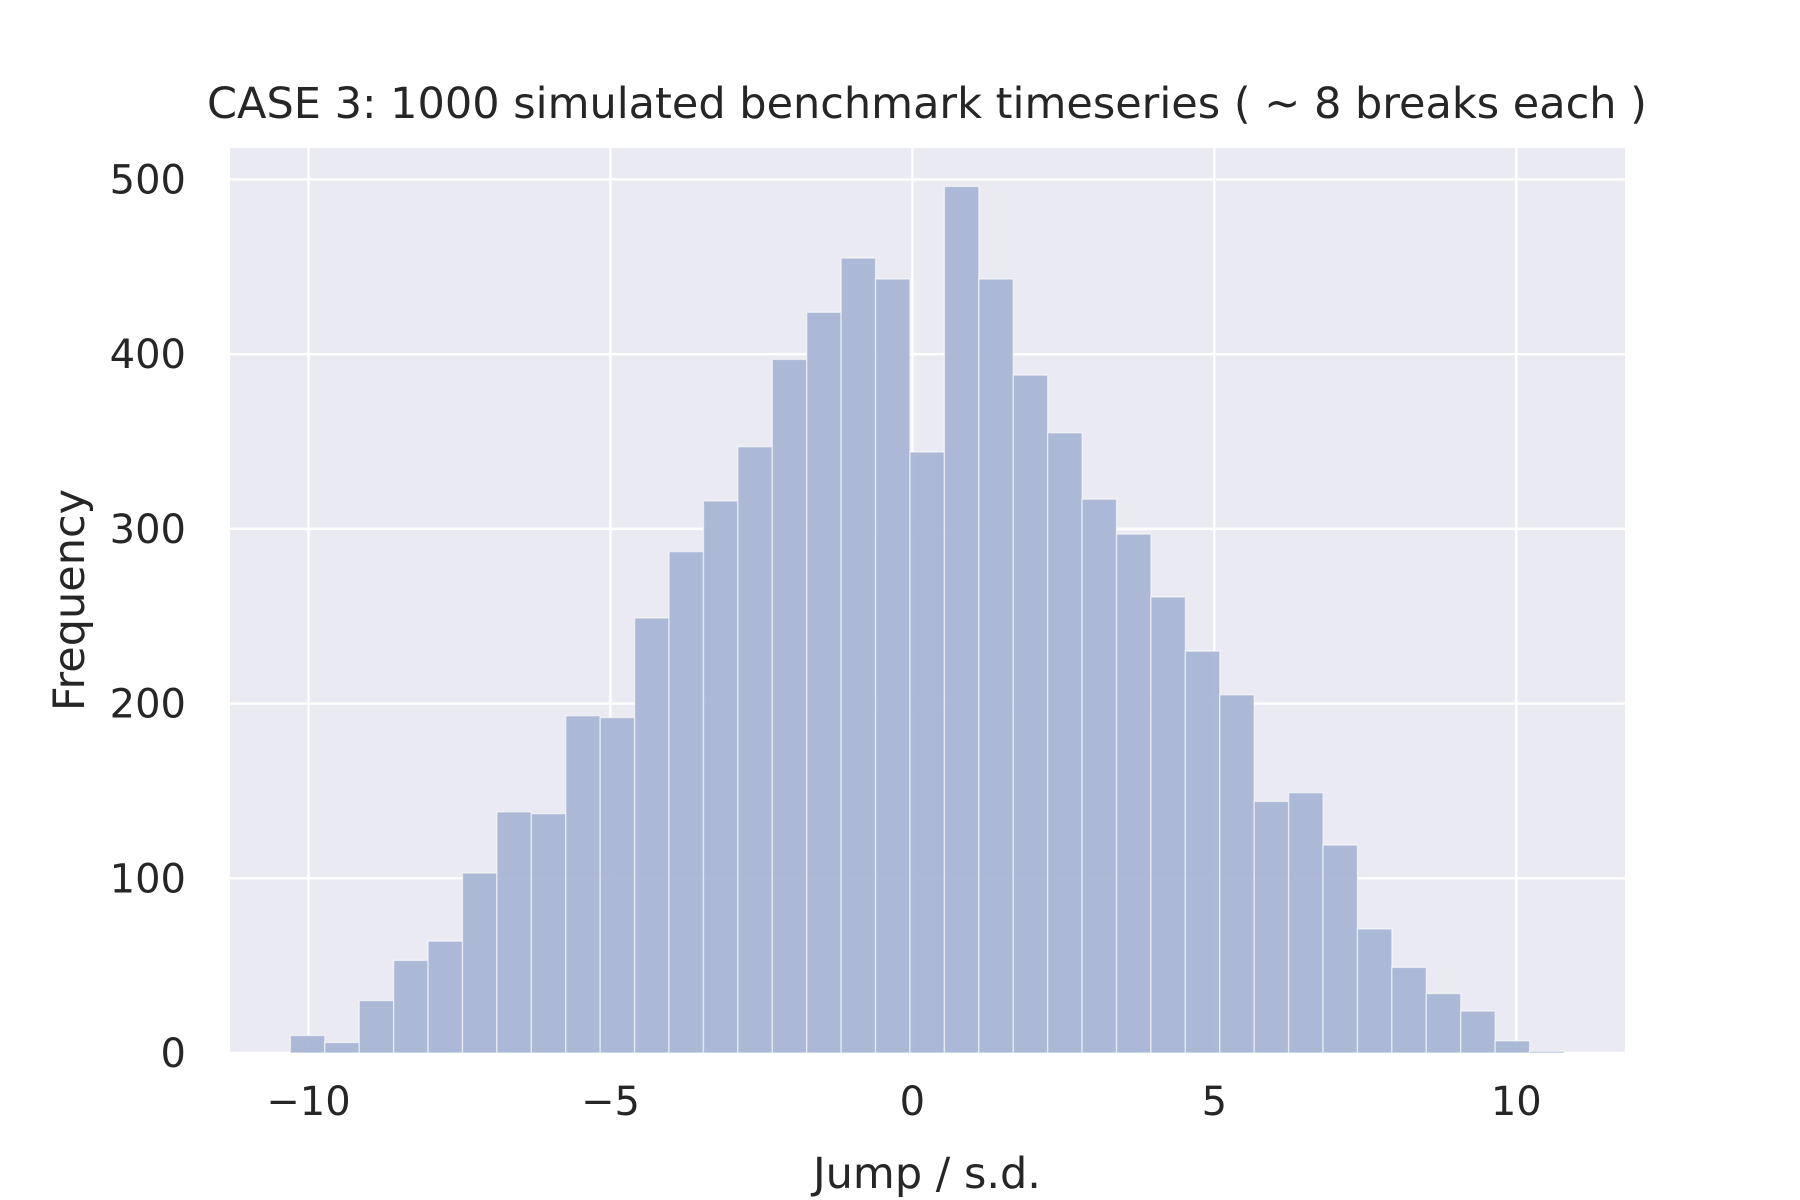 The image size is (1800, 1200). I want to click on y-axis-ticks: 0 100 200 300 400 500, so click(148, 617).